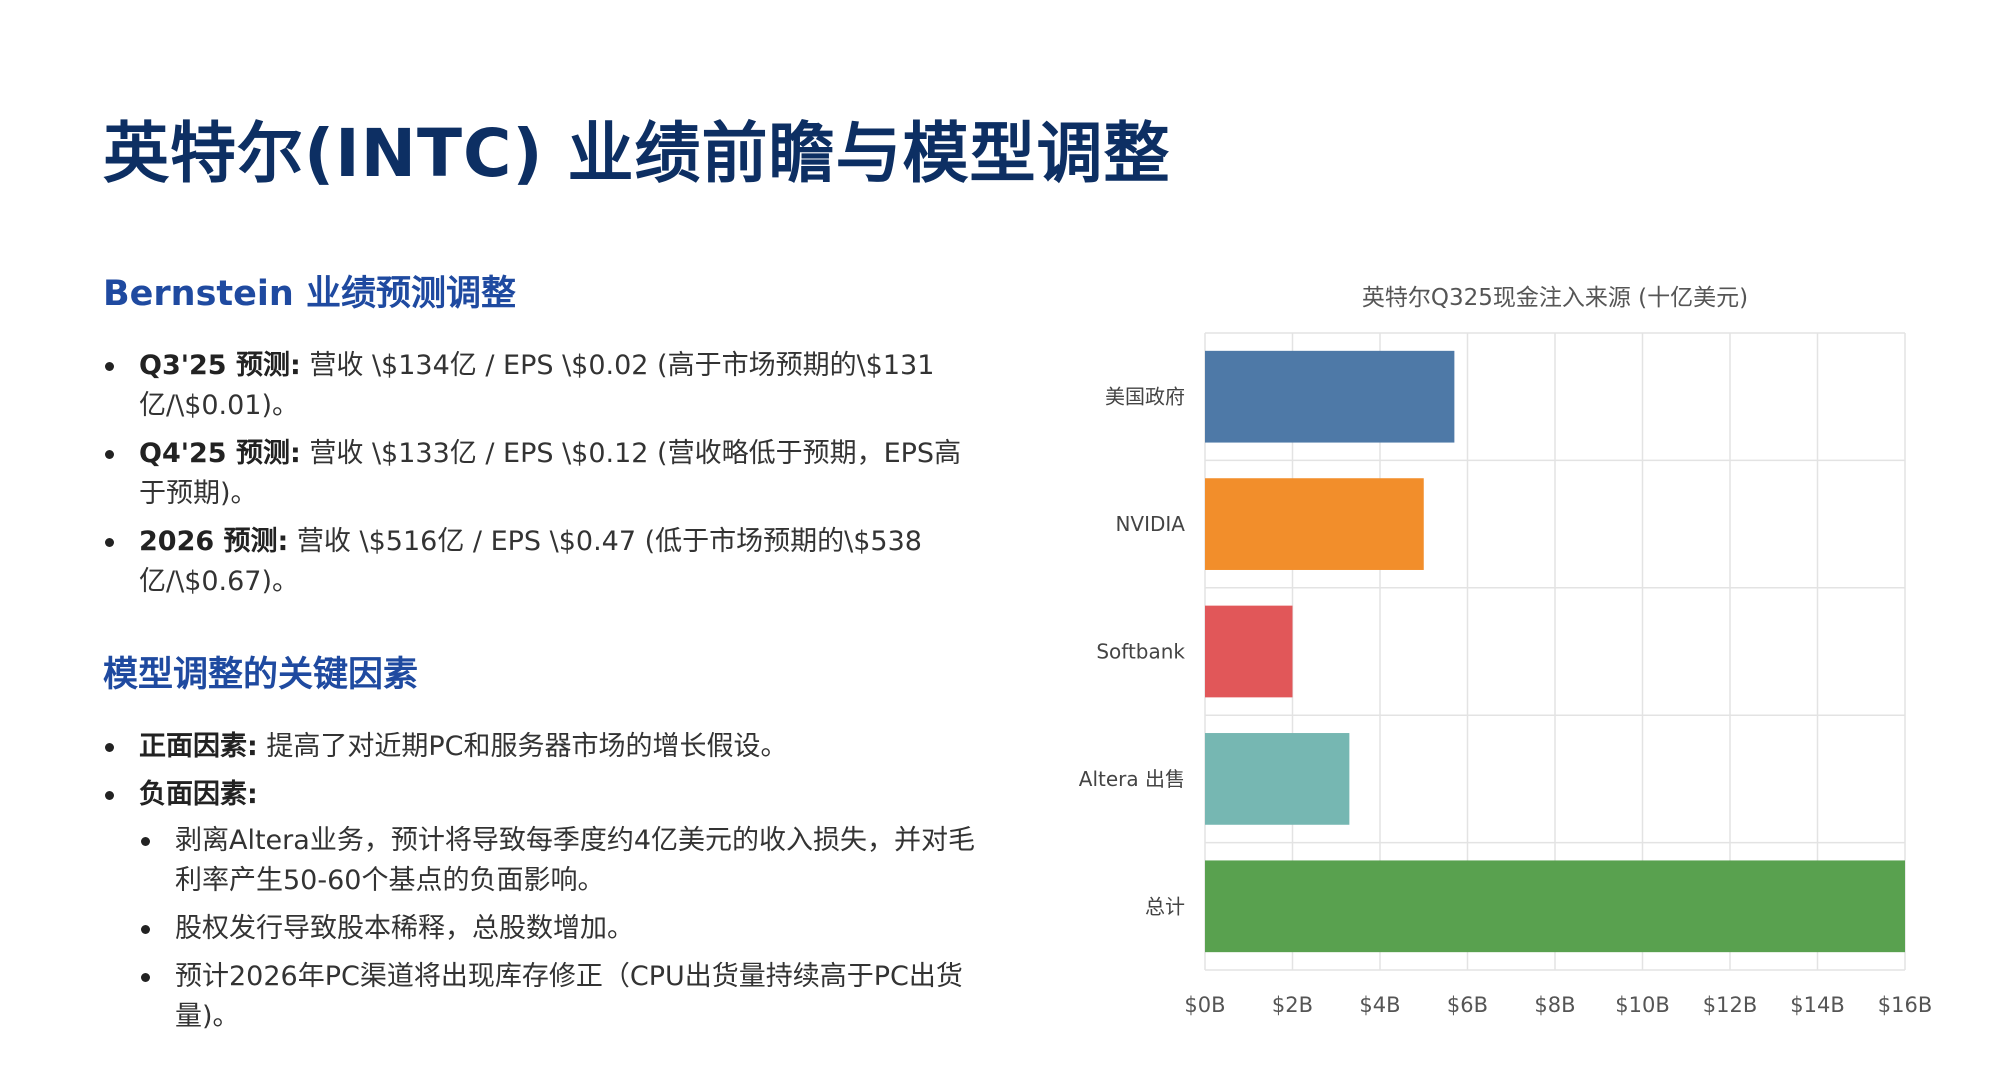 This screenshot has height=1080, width=2008. What do you see at coordinates (1379, 1005) in the screenshot?
I see `x-tick-label: $4B` at bounding box center [1379, 1005].